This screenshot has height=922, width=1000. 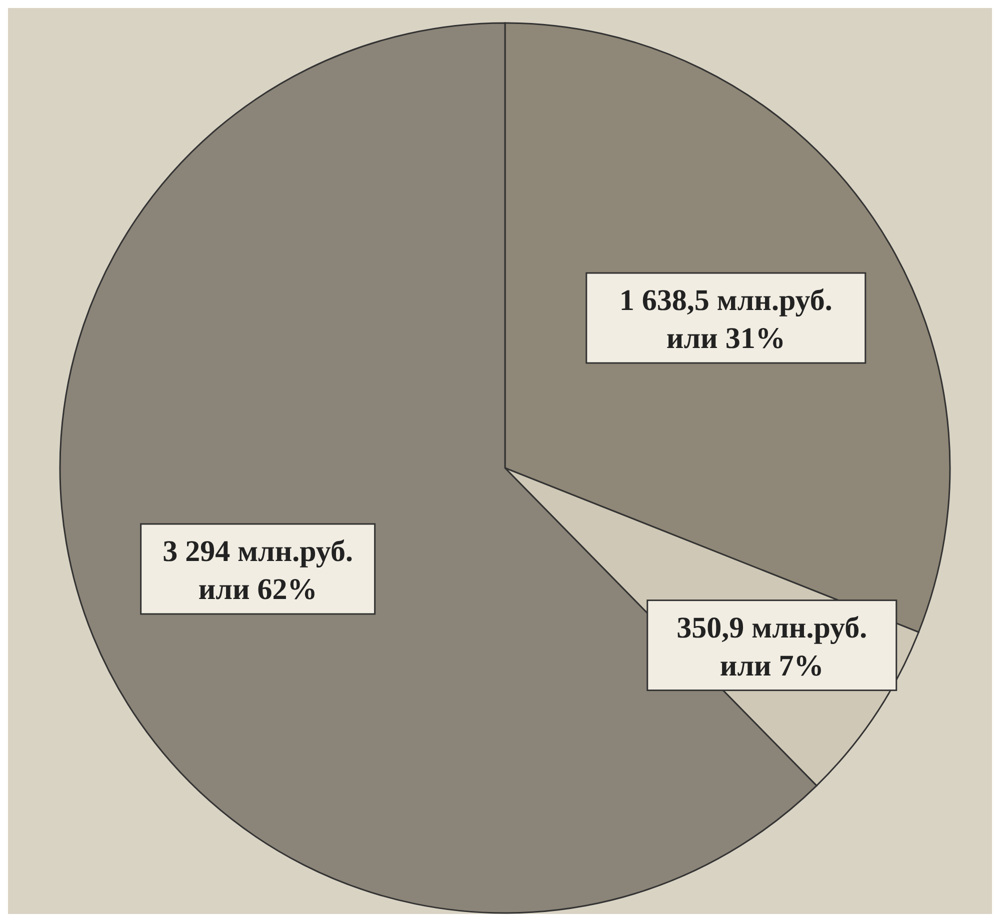 I want to click on data-label: 3 294 млн.руб. или 62%, so click(x=258, y=570).